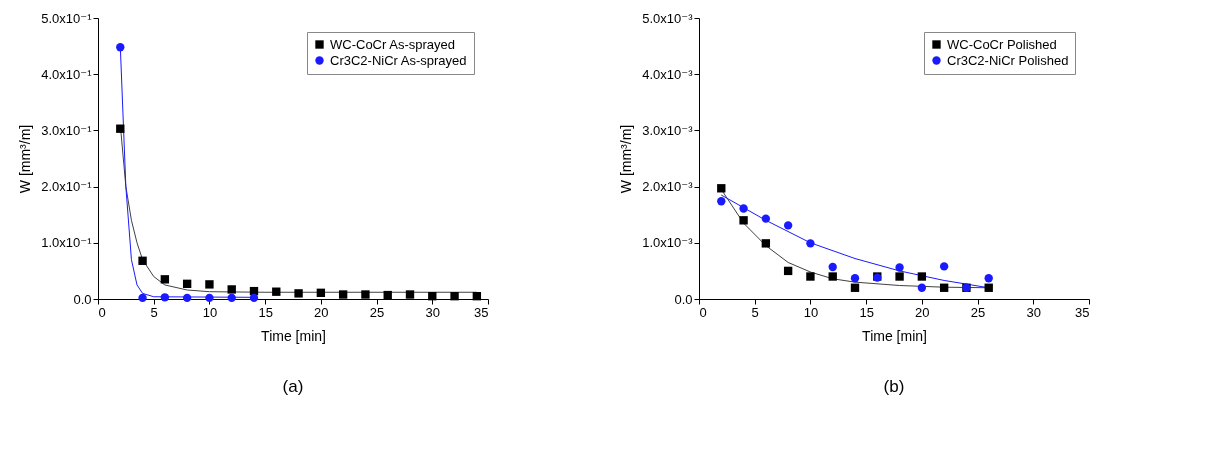 The image size is (1215, 468). I want to click on legend-label: WC-CoCr Polished, so click(1002, 44).